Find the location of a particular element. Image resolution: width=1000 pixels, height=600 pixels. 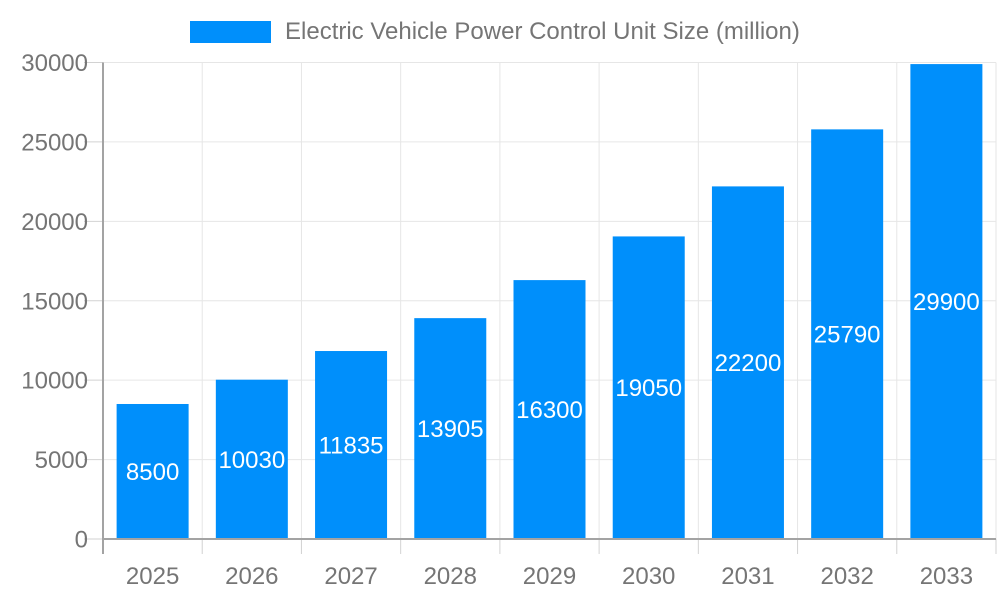

y-tick-label: 15000 is located at coordinates (54, 301).